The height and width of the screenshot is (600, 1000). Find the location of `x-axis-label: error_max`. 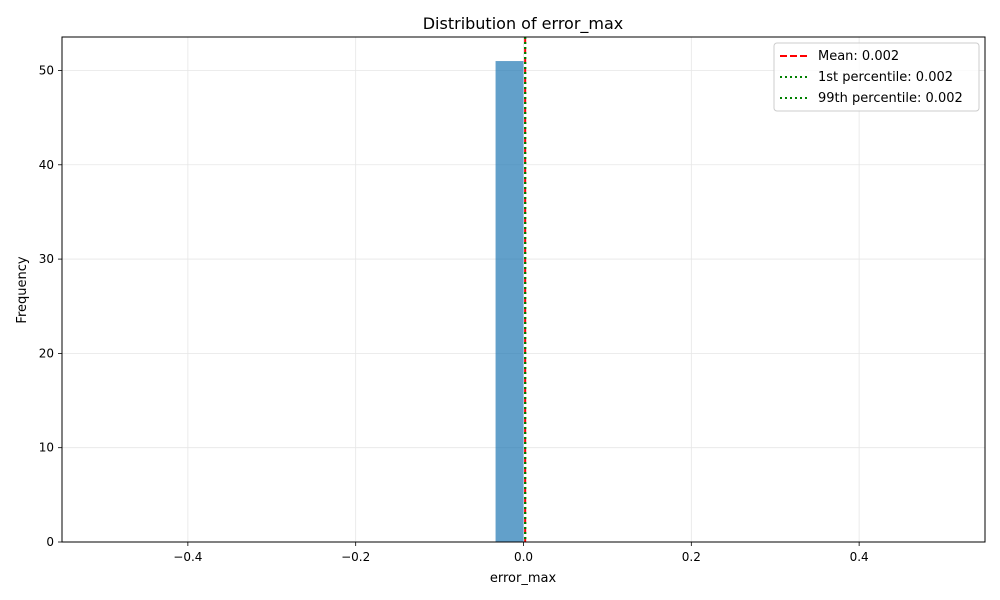

x-axis-label: error_max is located at coordinates (523, 578).